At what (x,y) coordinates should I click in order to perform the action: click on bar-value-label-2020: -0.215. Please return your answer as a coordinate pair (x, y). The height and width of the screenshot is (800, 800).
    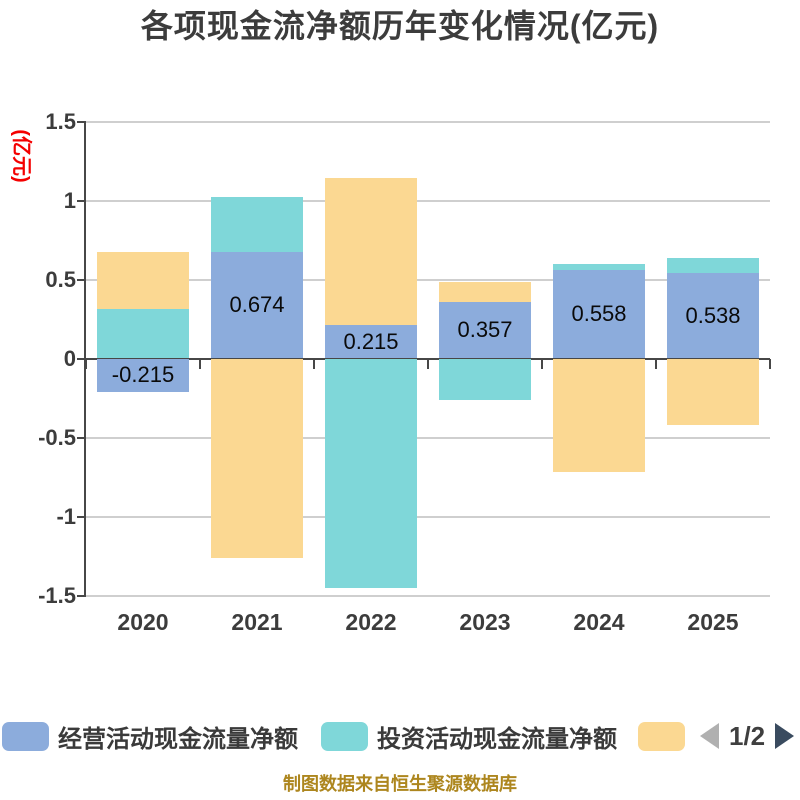
    Looking at the image, I should click on (143, 375).